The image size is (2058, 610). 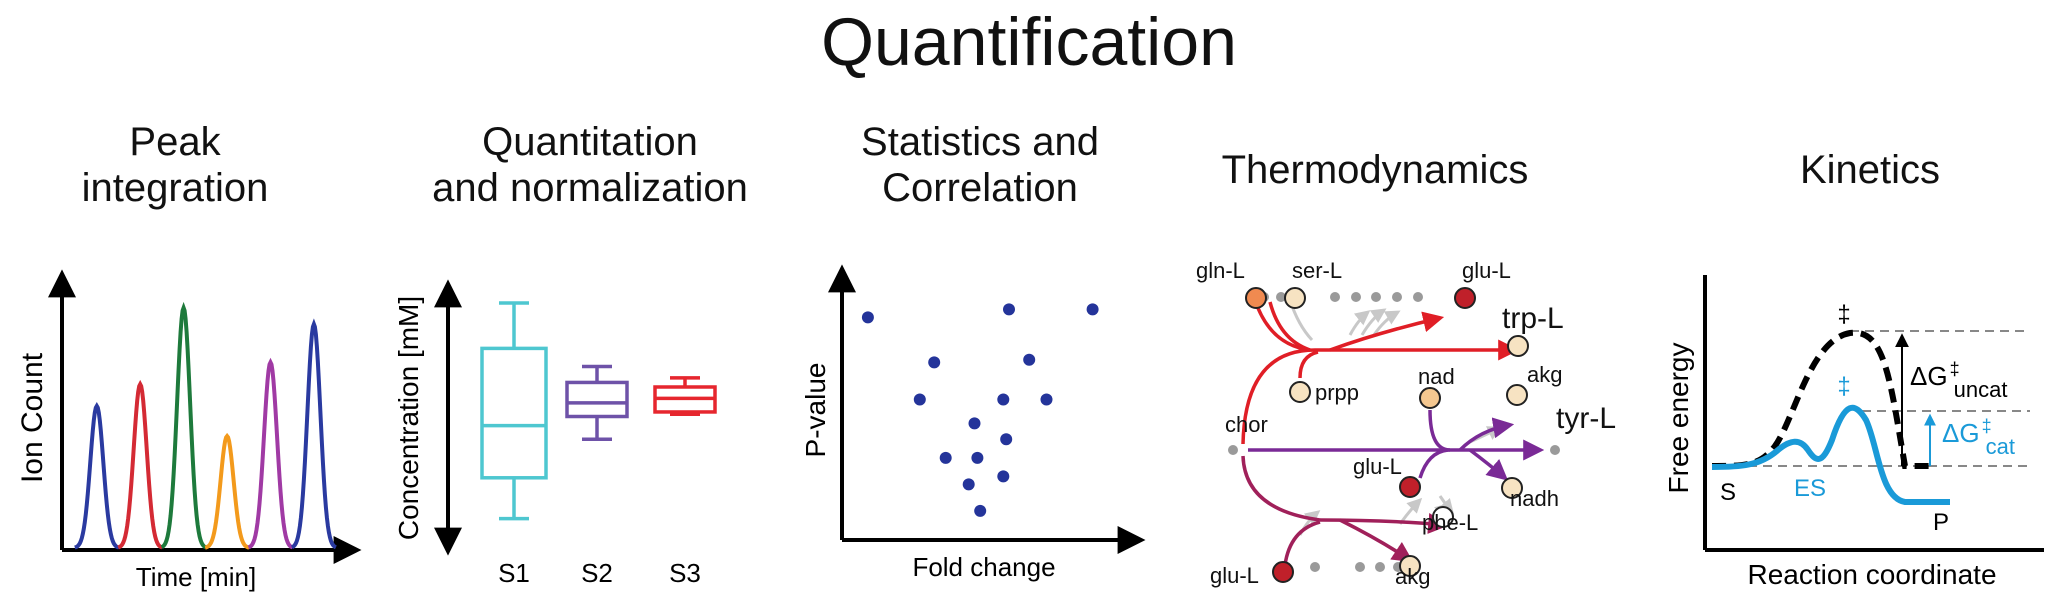 I want to click on kinetics-reference-lines, so click(x=1874, y=398).